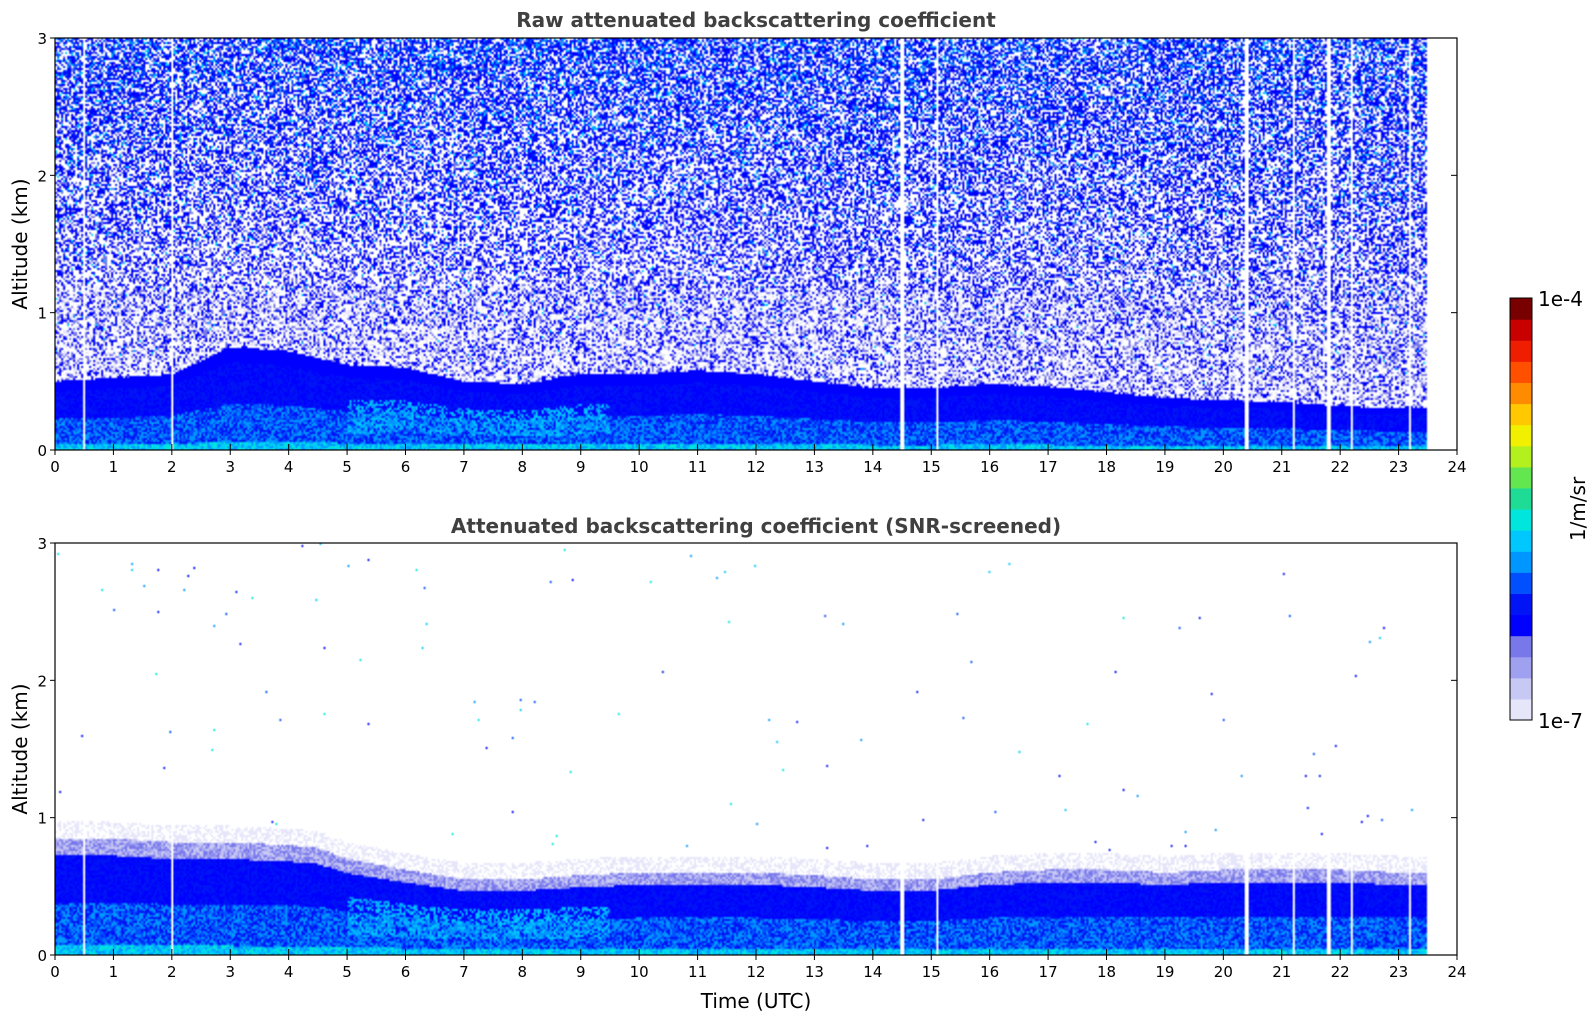 The height and width of the screenshot is (1020, 1595). Describe the element at coordinates (1578, 508) in the screenshot. I see `colorbar-label: 1/m/sr` at that location.